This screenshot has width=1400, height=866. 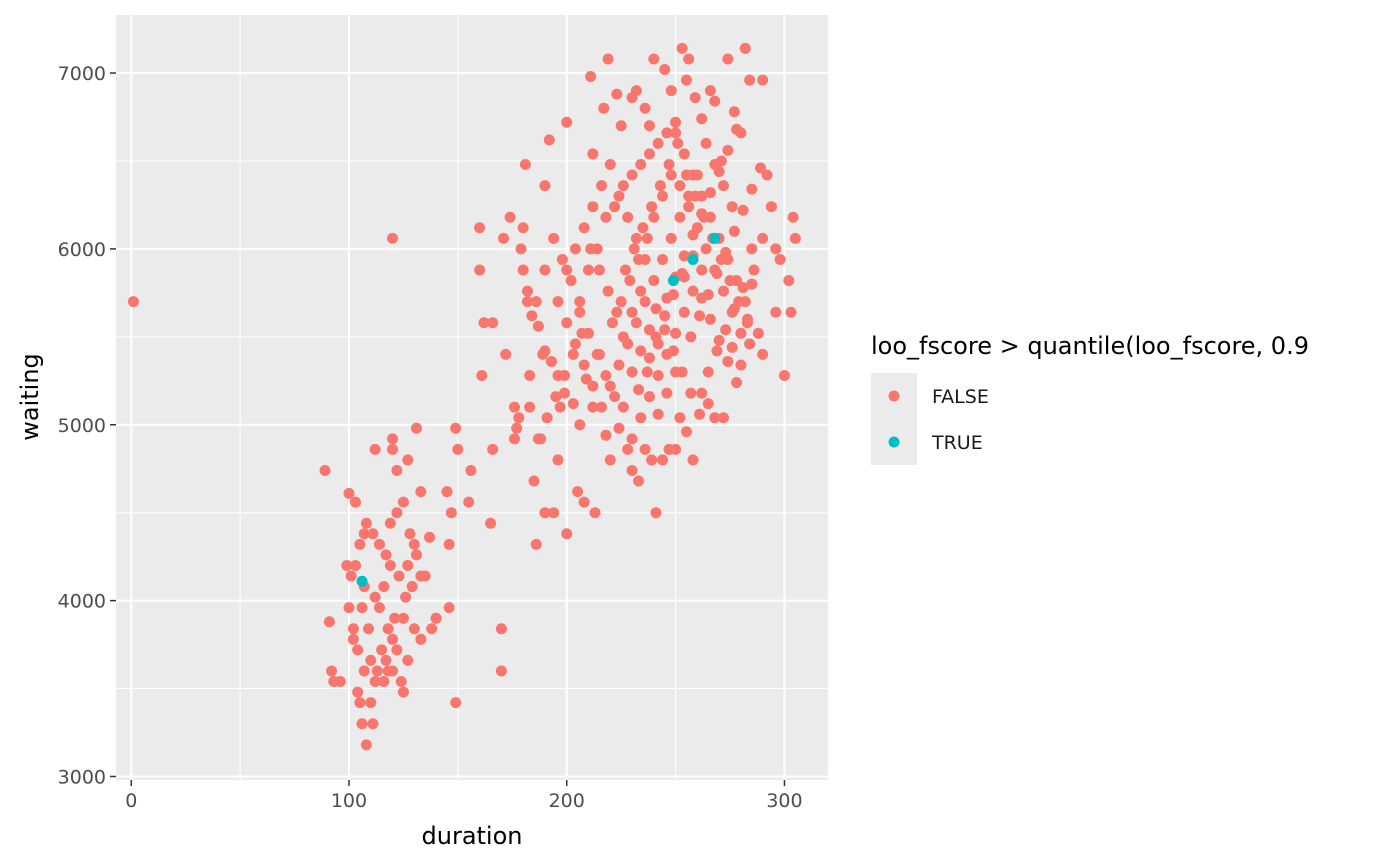 What do you see at coordinates (82, 425) in the screenshot?
I see `y-tick-labels: 3000 4000 5000 6000 7000` at bounding box center [82, 425].